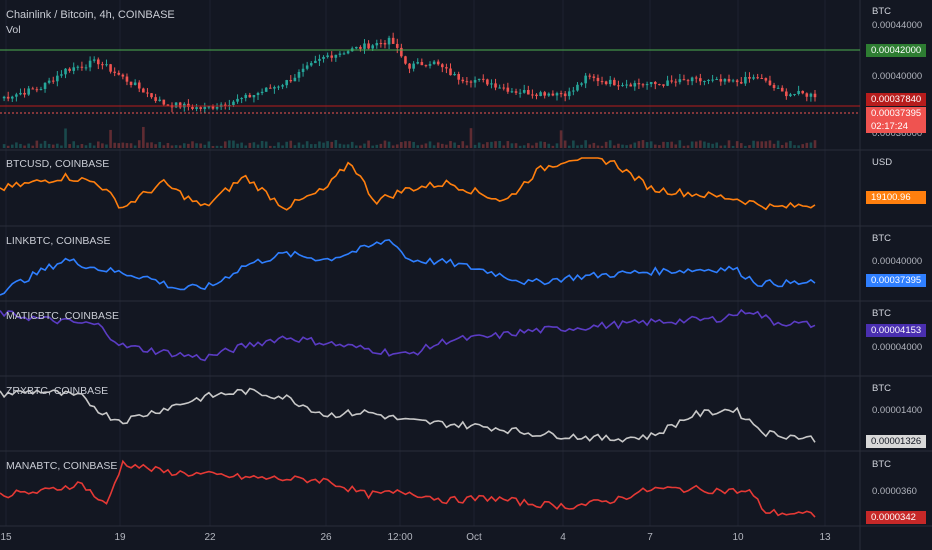  Describe the element at coordinates (896, 330) in the screenshot. I see `pane-value-tag-maticbtc: 0.00004153` at that location.